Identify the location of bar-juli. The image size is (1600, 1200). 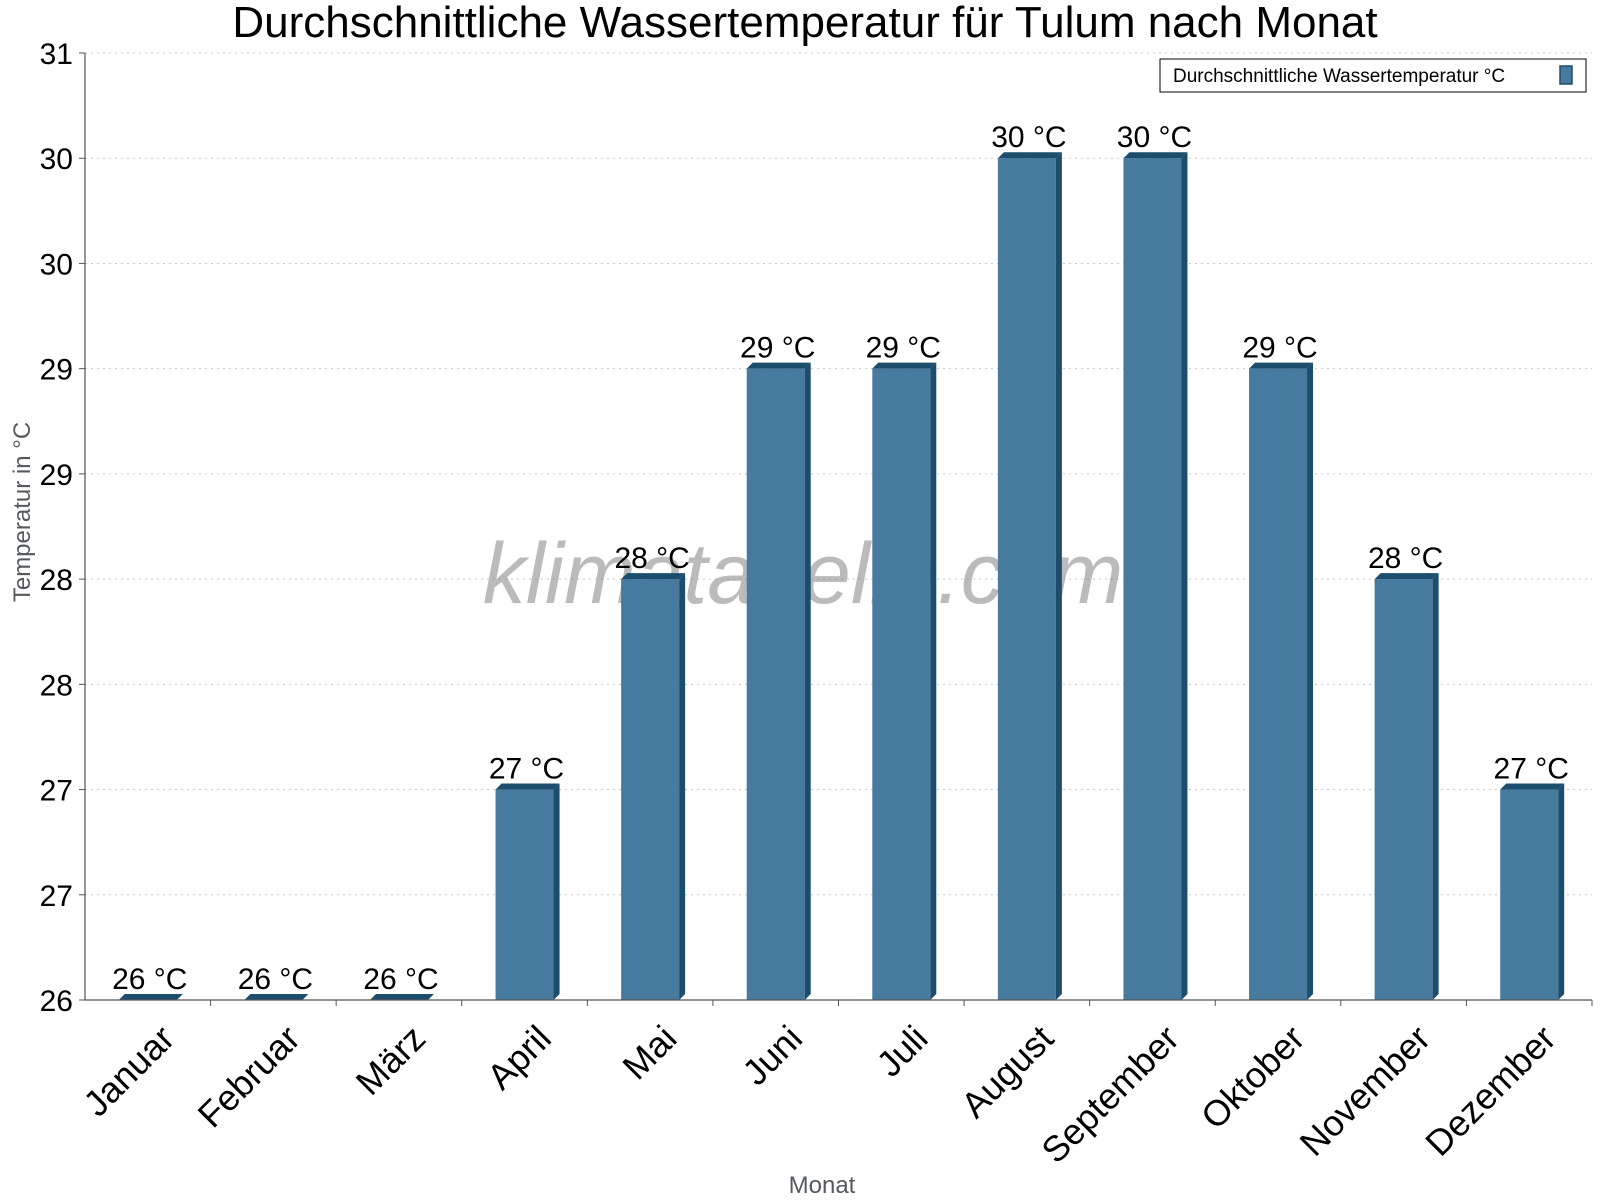
(904, 681).